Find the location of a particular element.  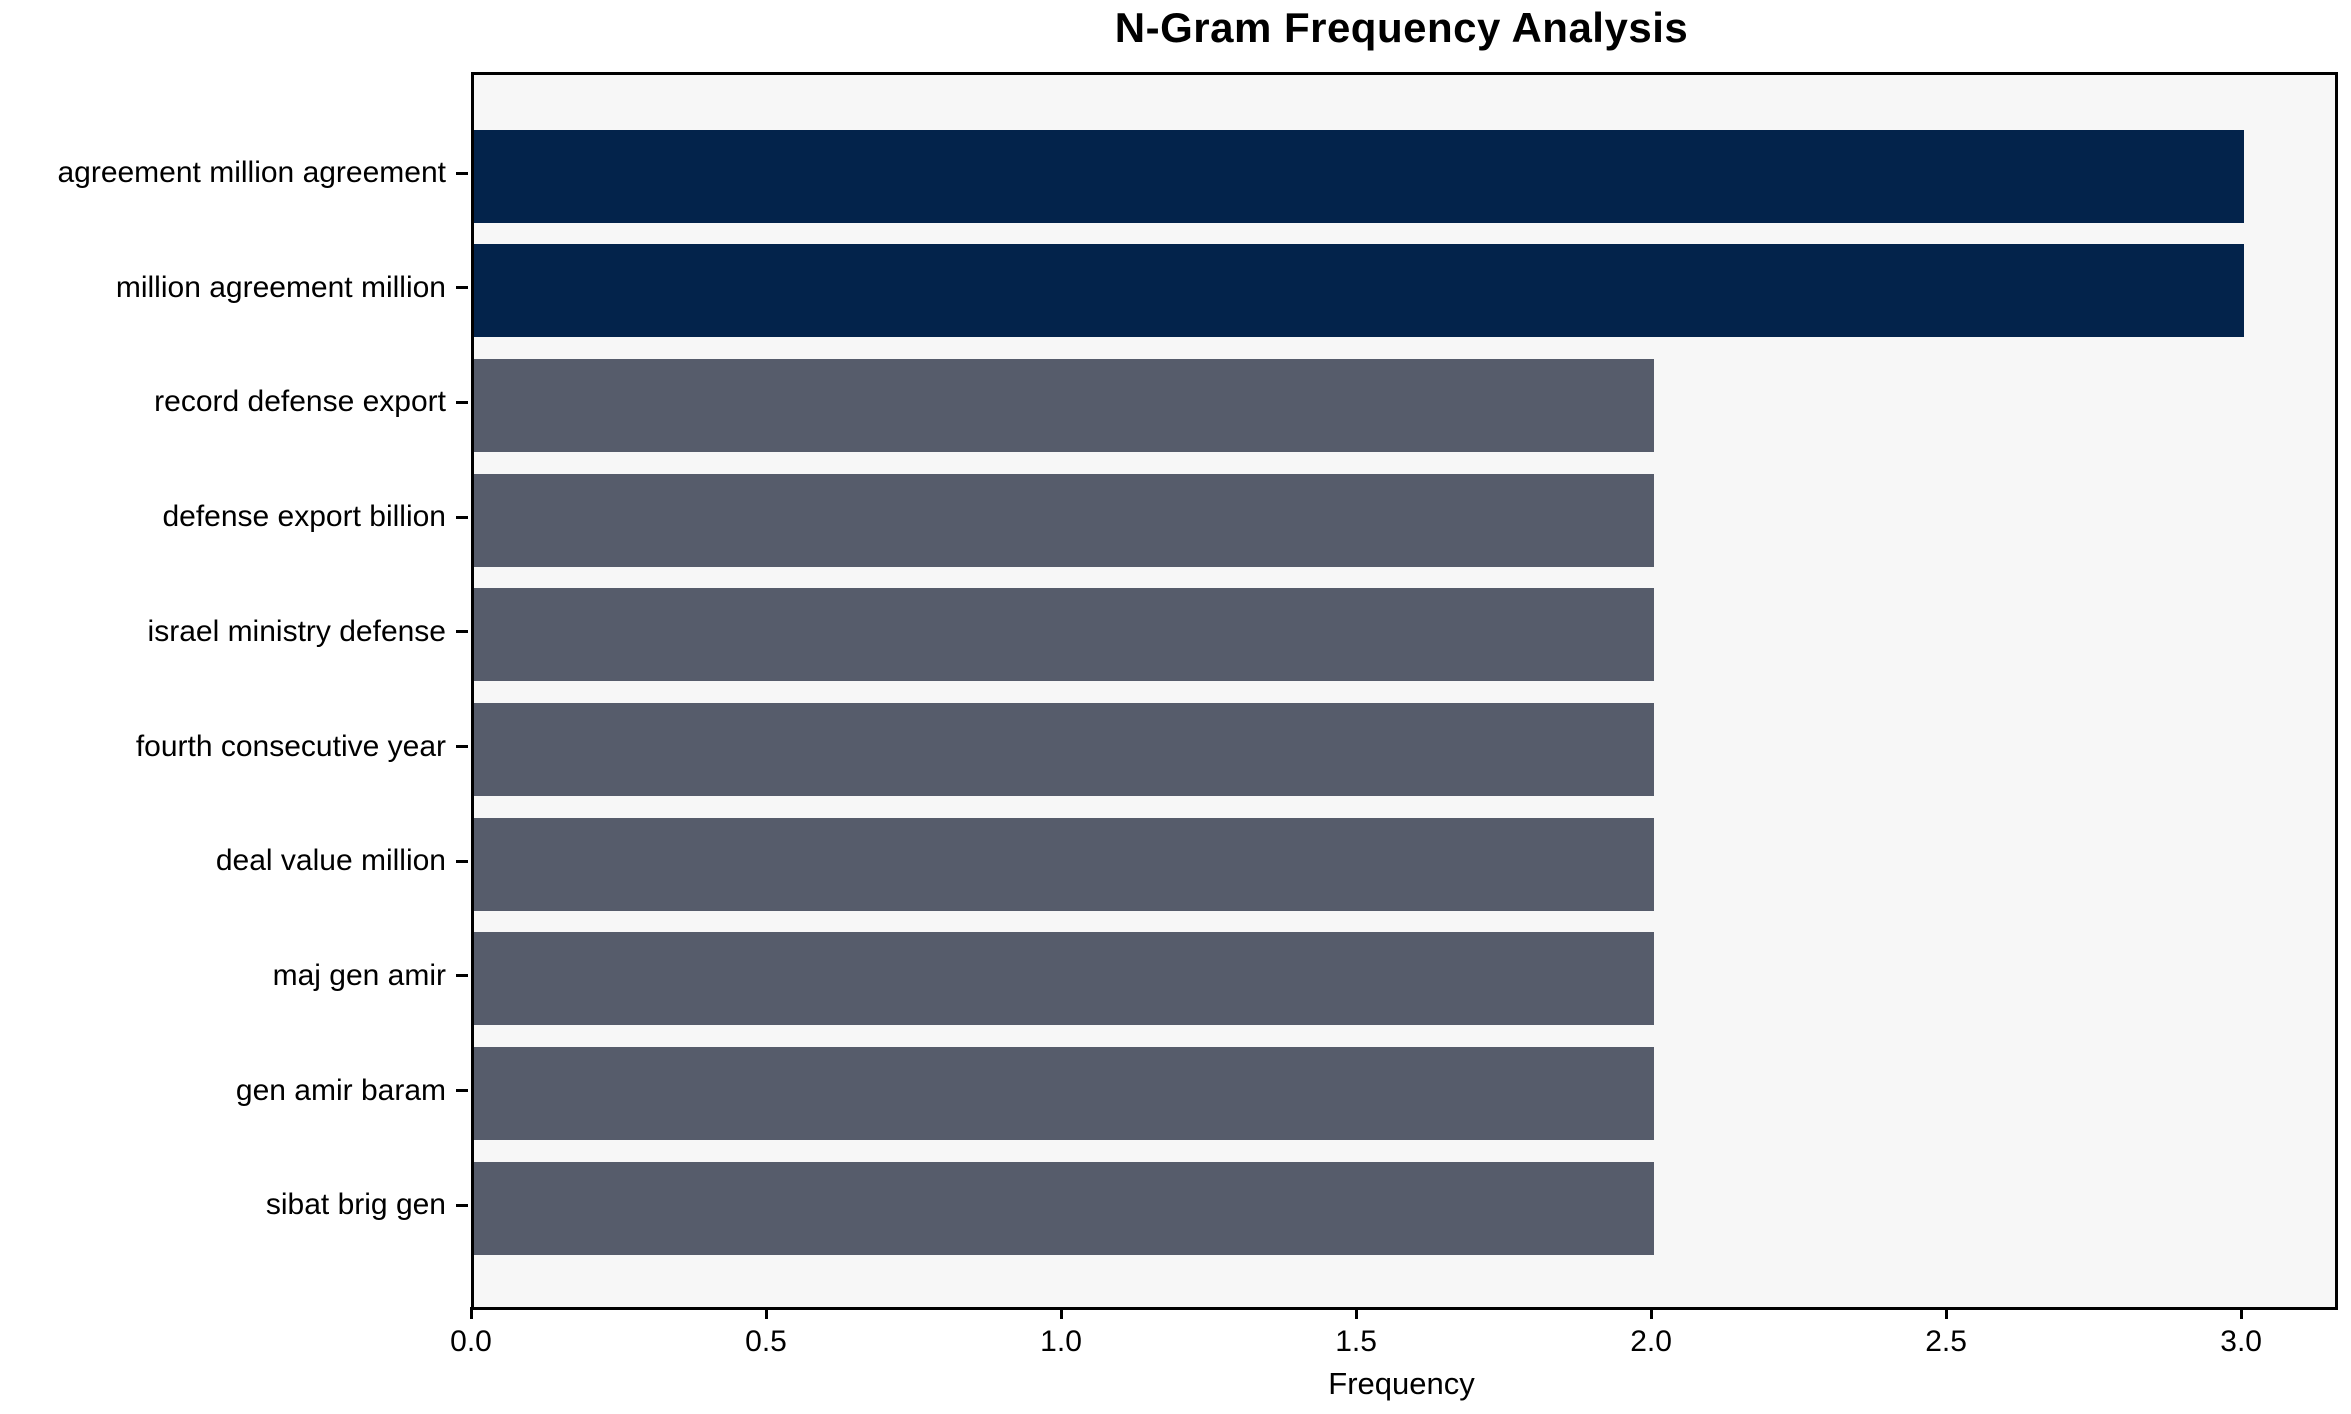

y-tick-label: fourth consecutive year is located at coordinates (290, 746).